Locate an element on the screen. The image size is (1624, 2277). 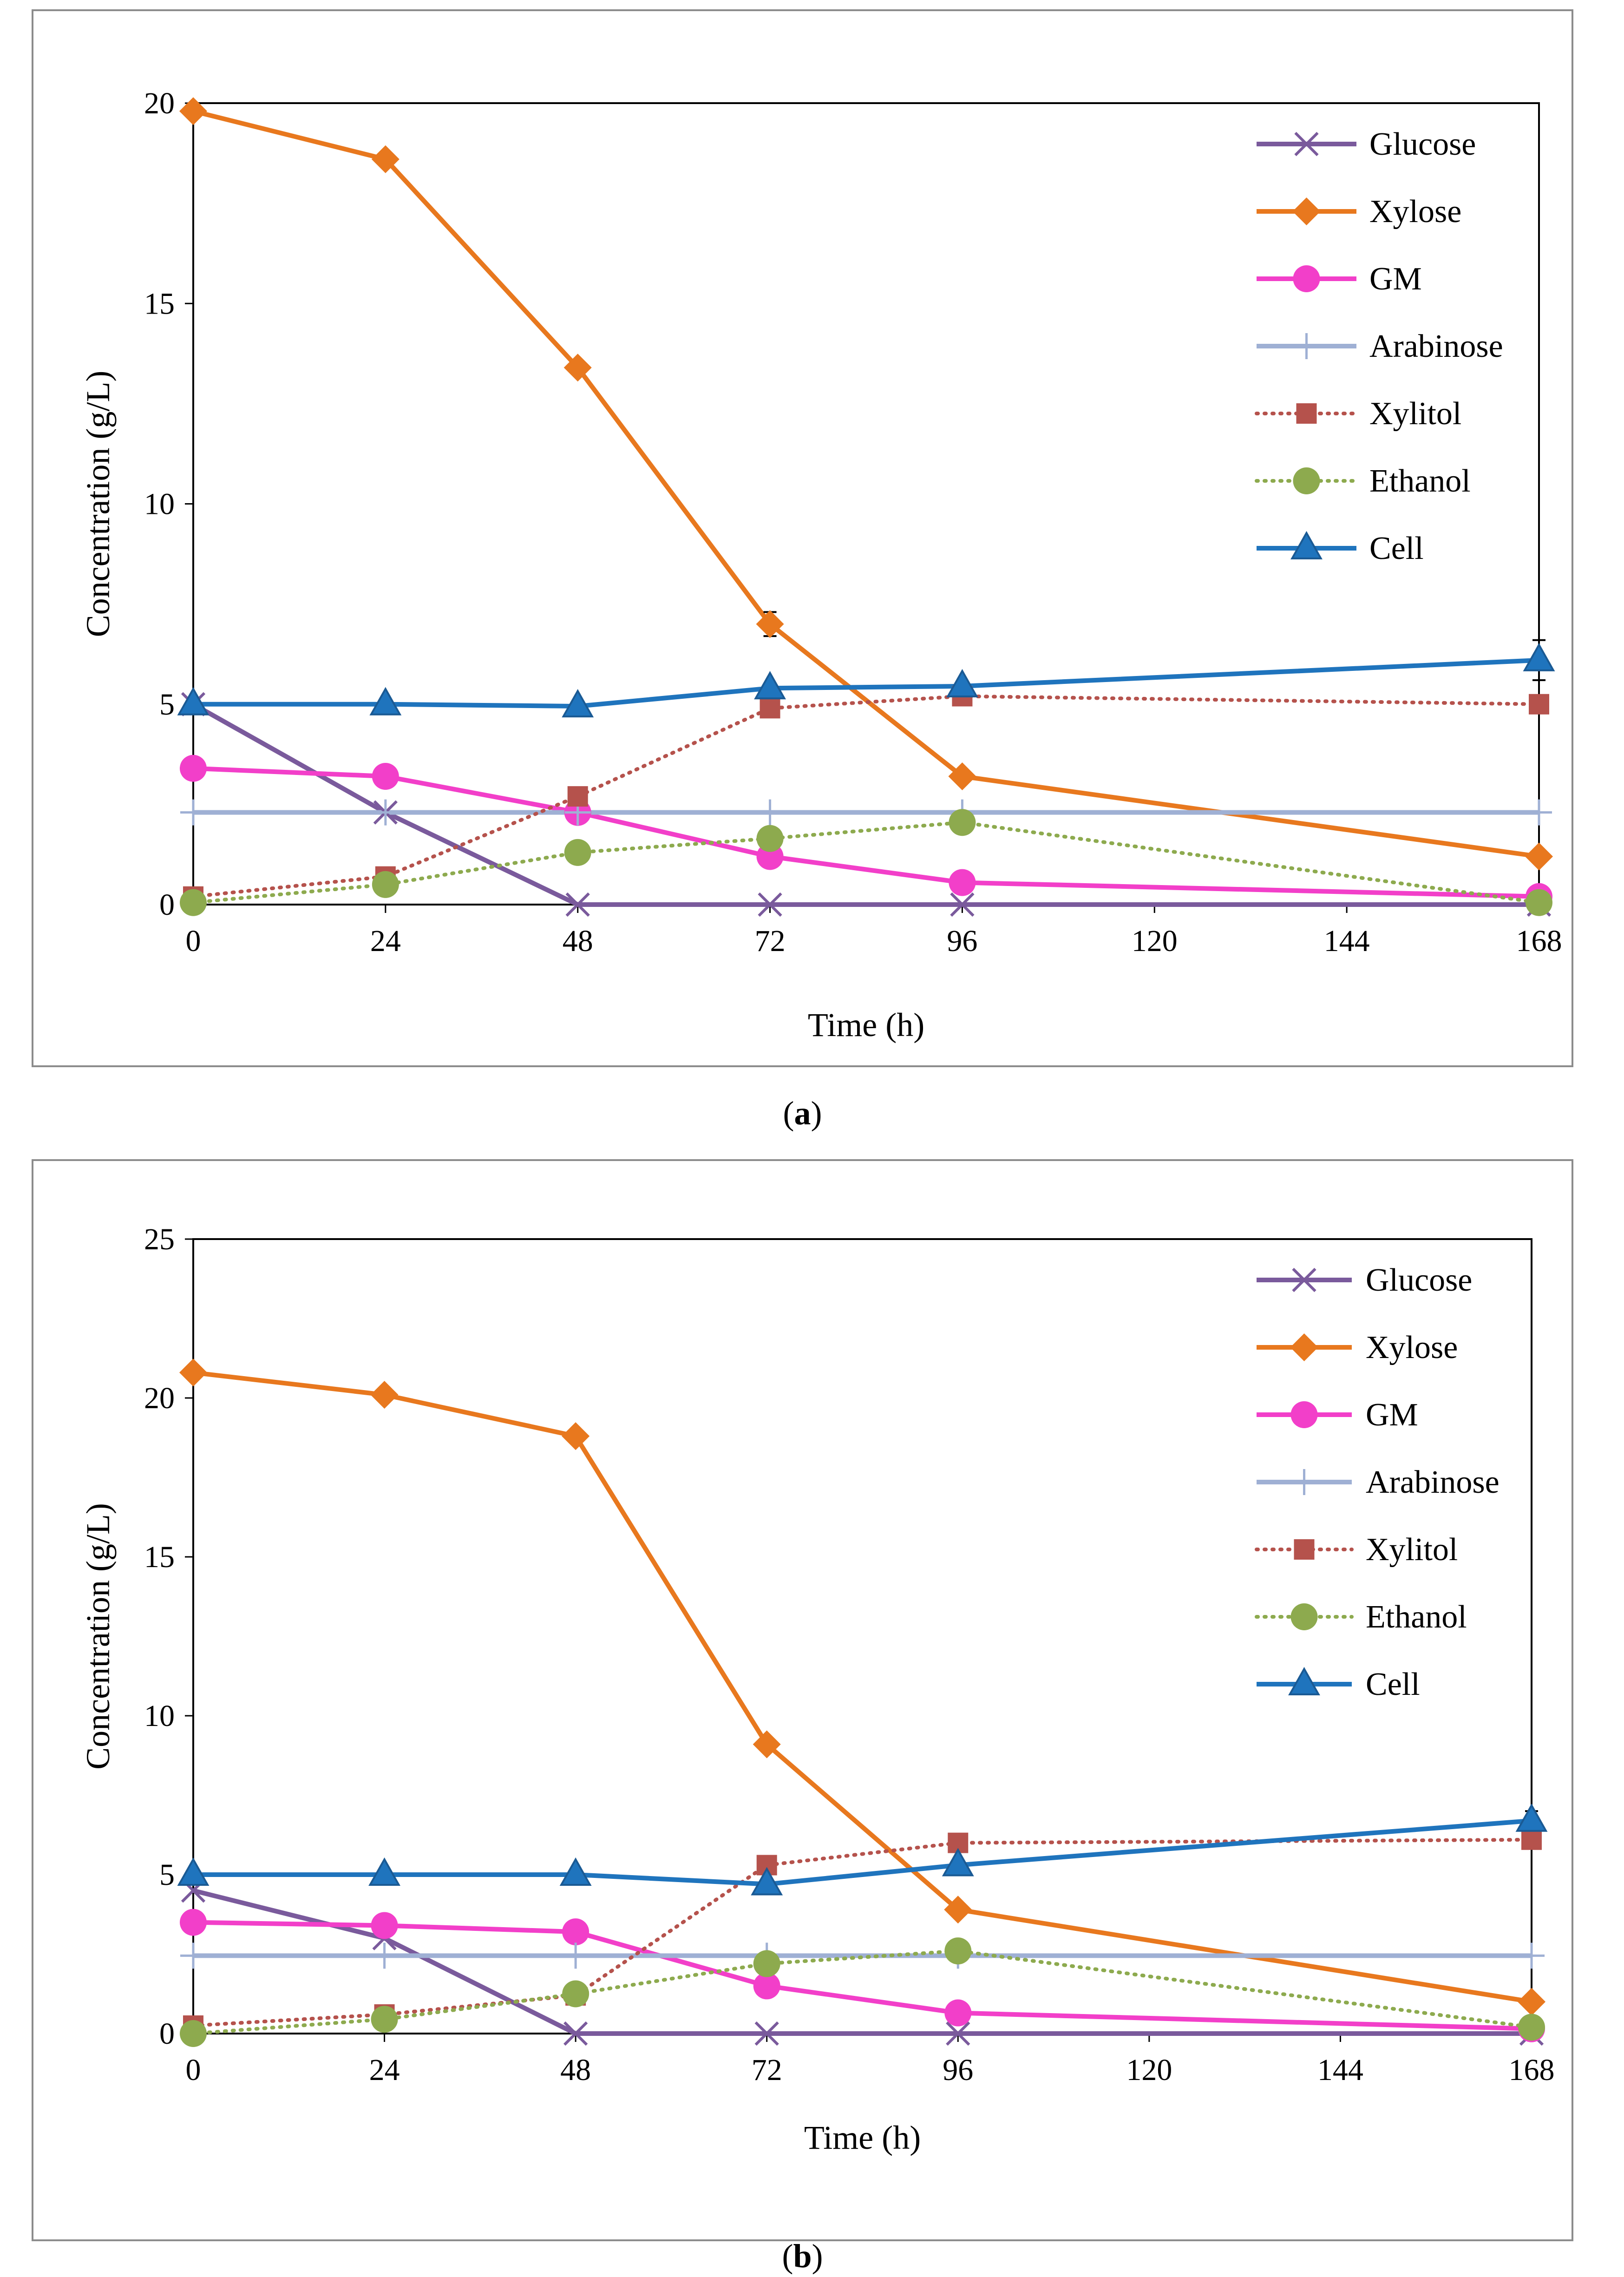
panel-label: (b) is located at coordinates (802, 2256).